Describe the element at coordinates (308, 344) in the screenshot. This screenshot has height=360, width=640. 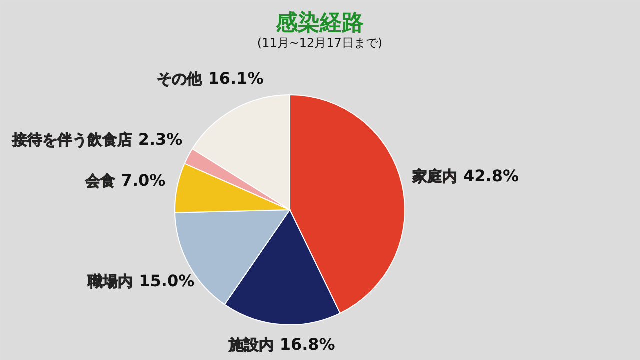
I see `data-label: 16.8%` at that location.